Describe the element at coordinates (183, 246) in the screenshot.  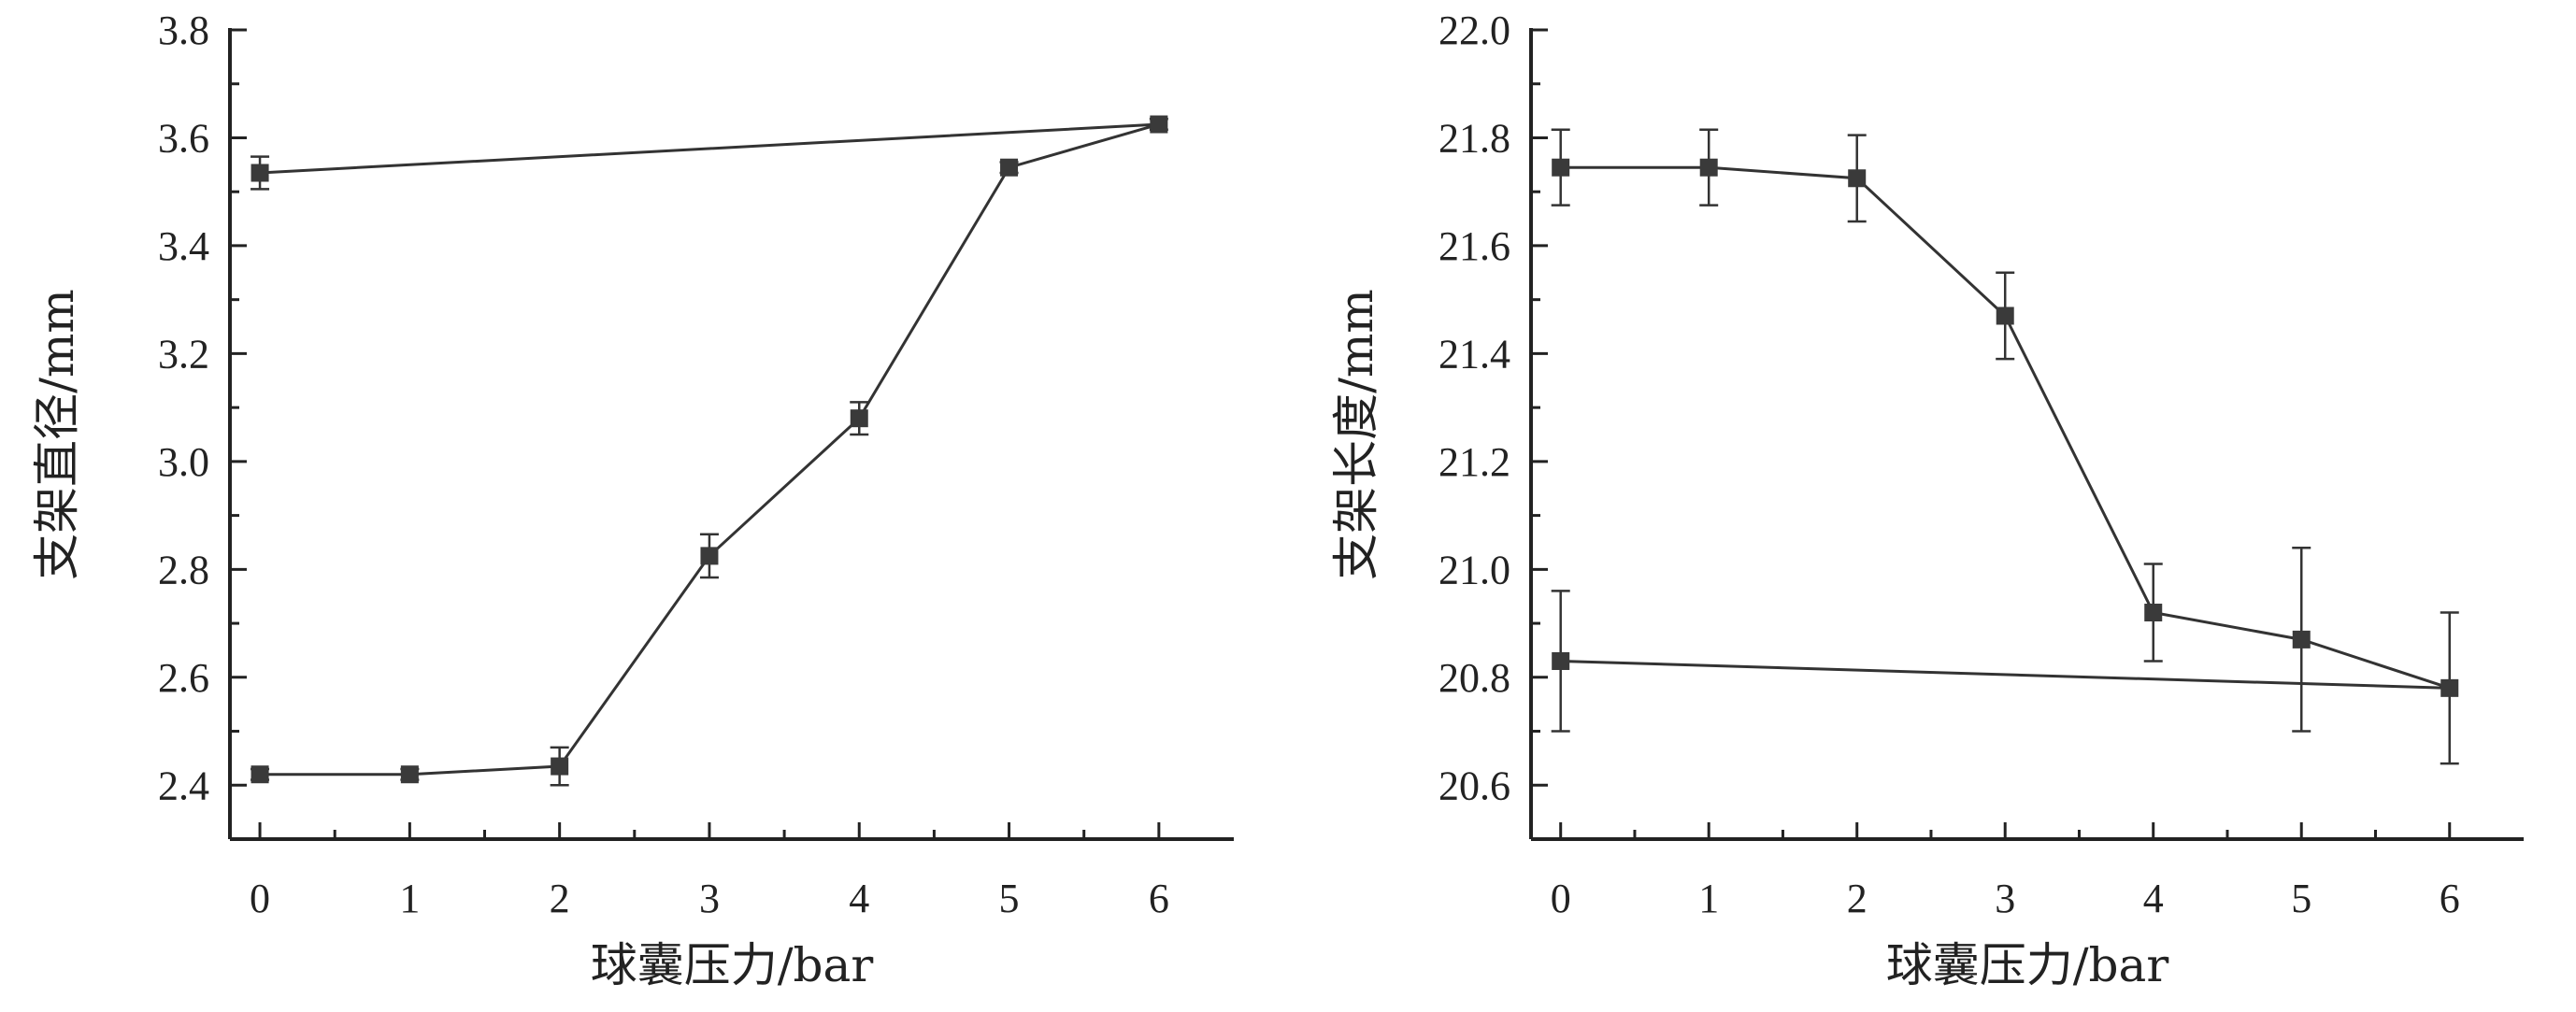
I see `y-tick-label: 3.4` at that location.